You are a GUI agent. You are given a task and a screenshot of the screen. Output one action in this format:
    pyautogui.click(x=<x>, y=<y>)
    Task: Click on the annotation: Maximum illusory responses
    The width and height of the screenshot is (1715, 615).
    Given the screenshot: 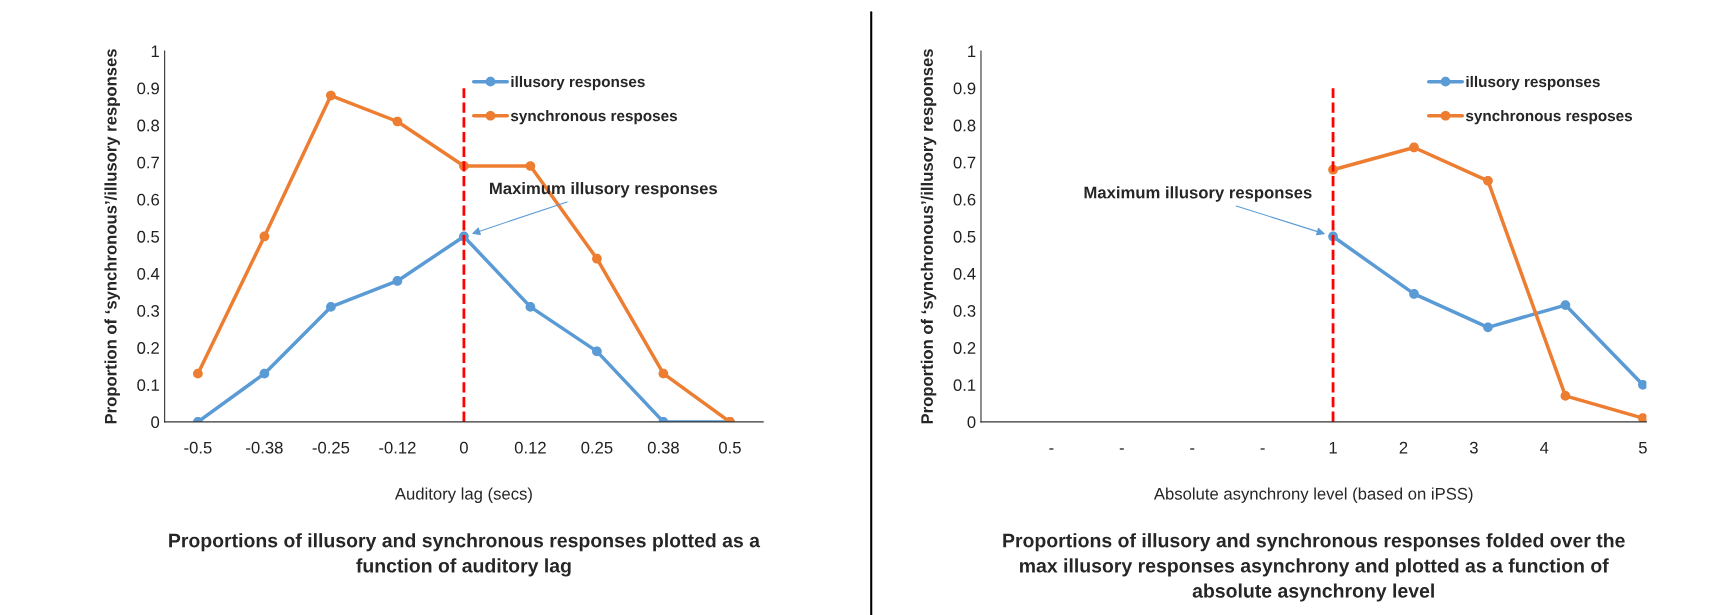 What is the action you would take?
    pyautogui.click(x=1198, y=194)
    